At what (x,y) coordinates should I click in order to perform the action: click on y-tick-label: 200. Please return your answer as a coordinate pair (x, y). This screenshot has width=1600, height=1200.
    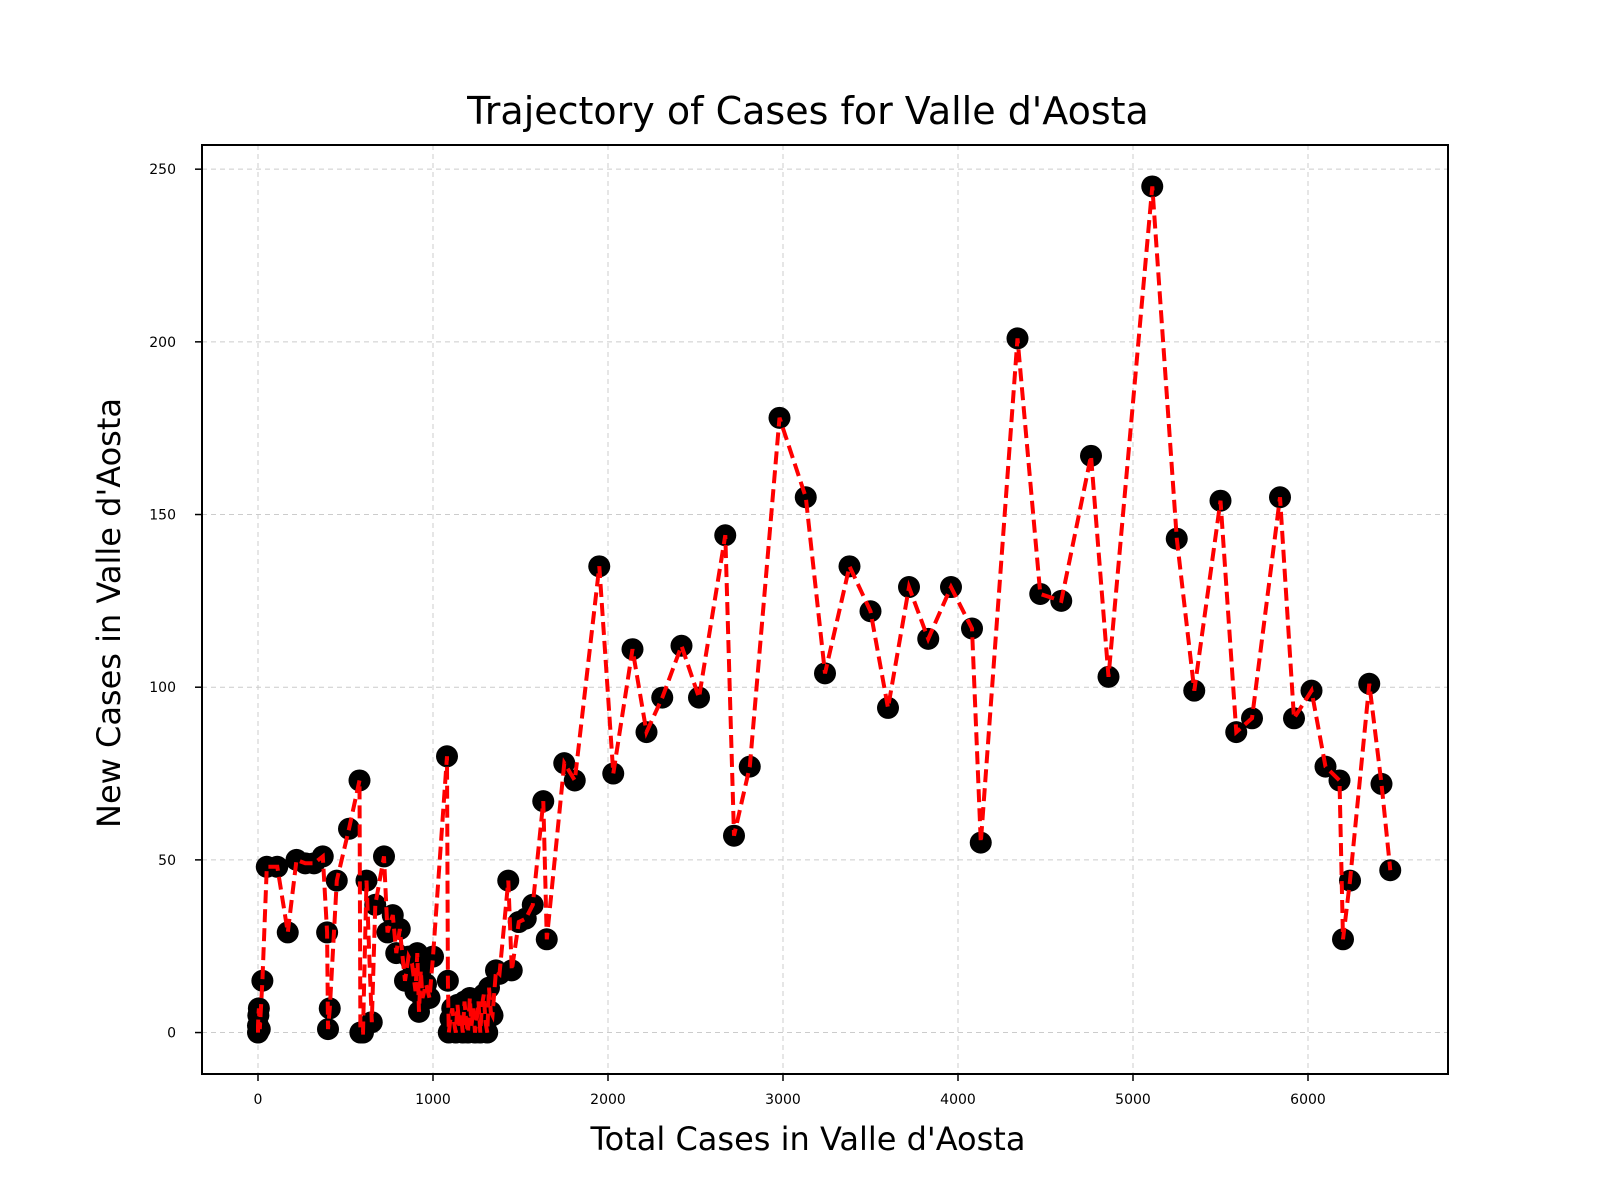
    Looking at the image, I should click on (162, 343).